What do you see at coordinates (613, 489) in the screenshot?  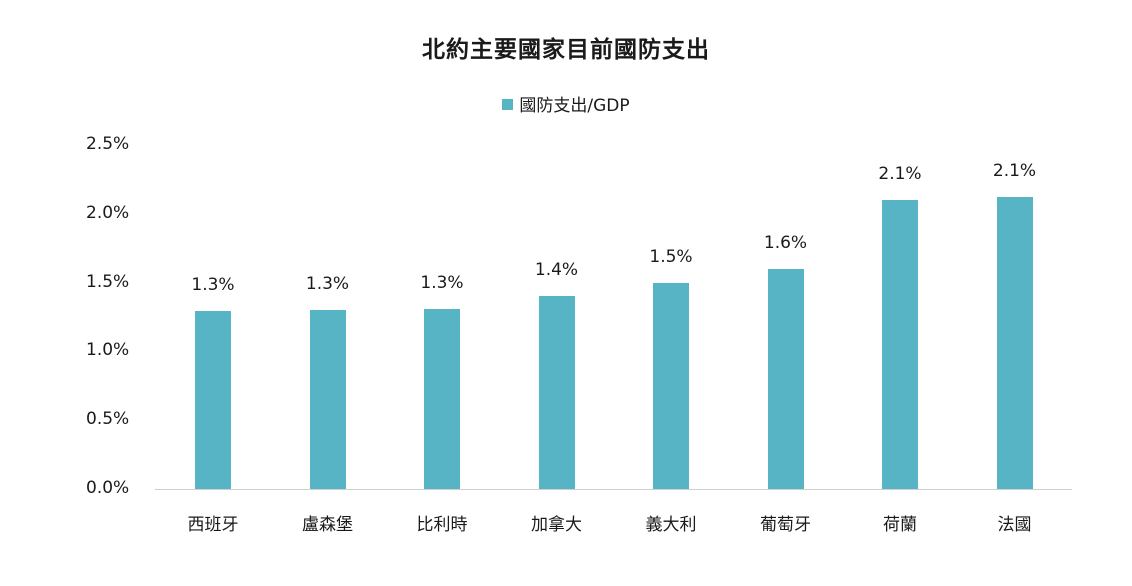 I see `x-axis-line` at bounding box center [613, 489].